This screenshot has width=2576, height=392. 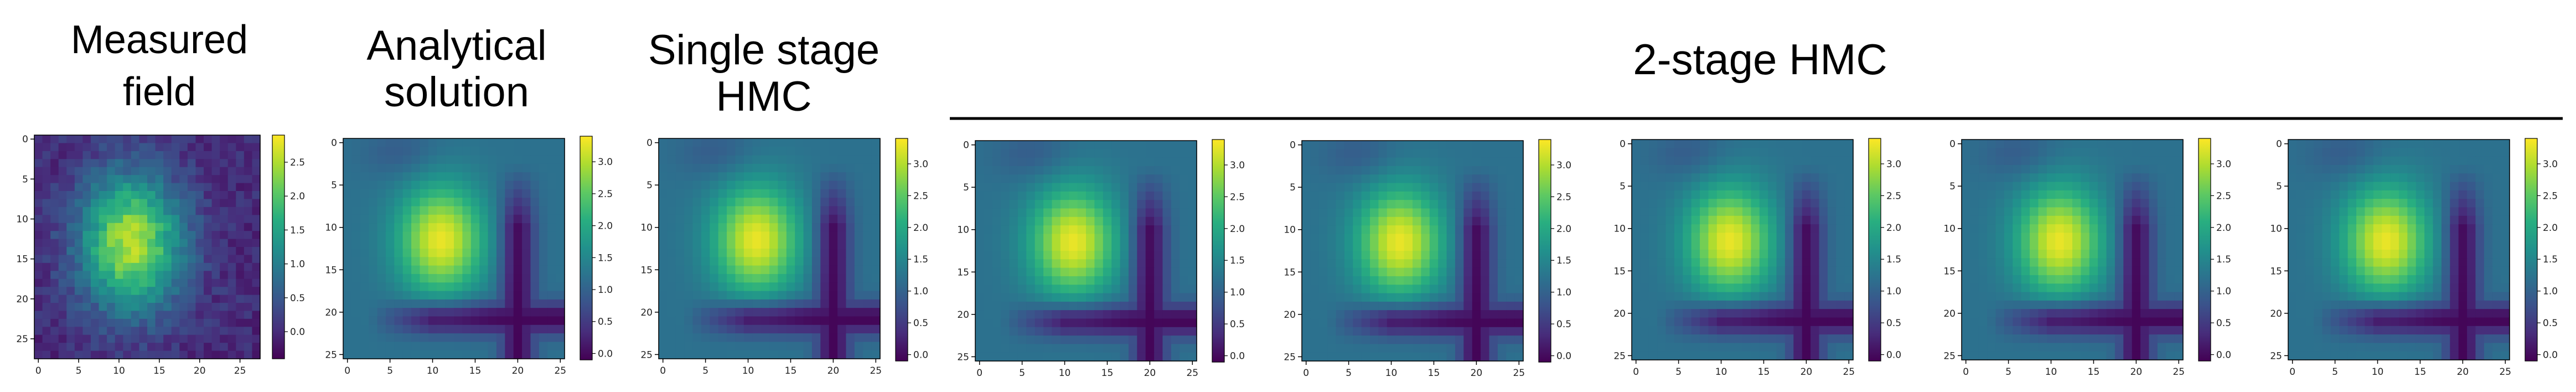 What do you see at coordinates (763, 96) in the screenshot?
I see `title-single-line2: HMC` at bounding box center [763, 96].